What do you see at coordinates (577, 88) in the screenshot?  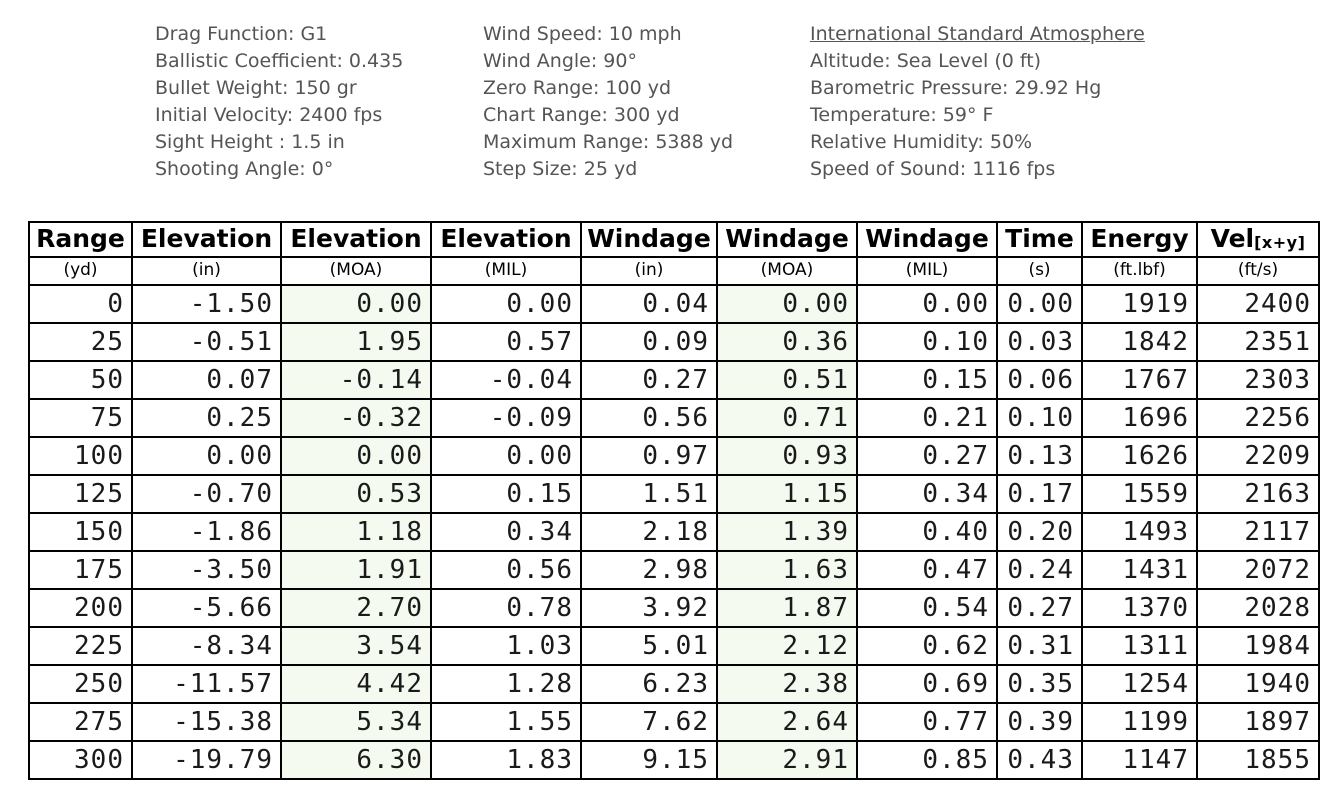 I see `info-line-conditions-2: Zero Range: 100 yd` at bounding box center [577, 88].